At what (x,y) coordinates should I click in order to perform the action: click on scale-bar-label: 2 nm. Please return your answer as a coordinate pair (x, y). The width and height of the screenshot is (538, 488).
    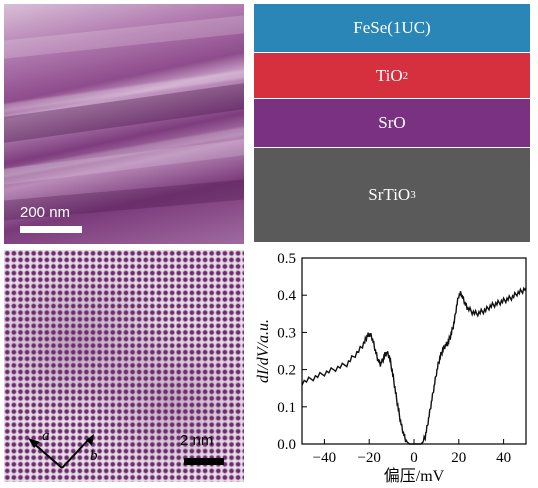
    Looking at the image, I should click on (197, 440).